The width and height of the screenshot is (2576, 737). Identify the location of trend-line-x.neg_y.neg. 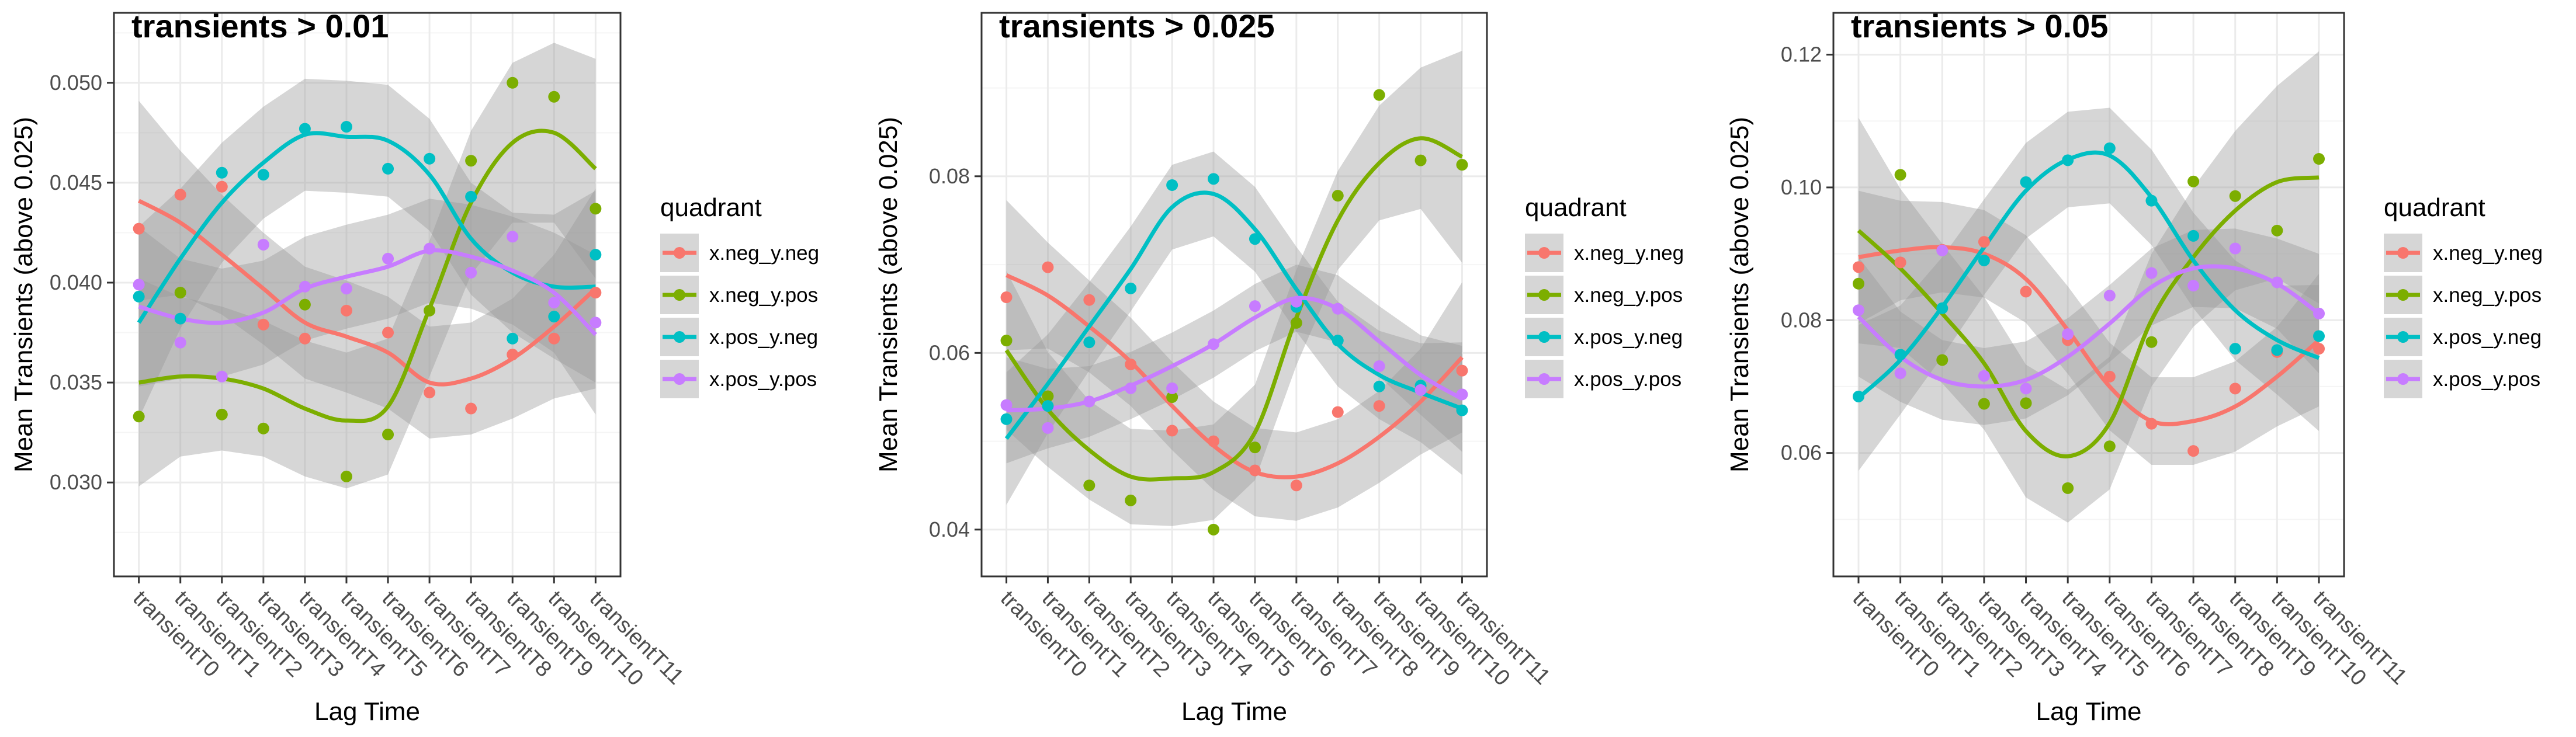
(368, 293).